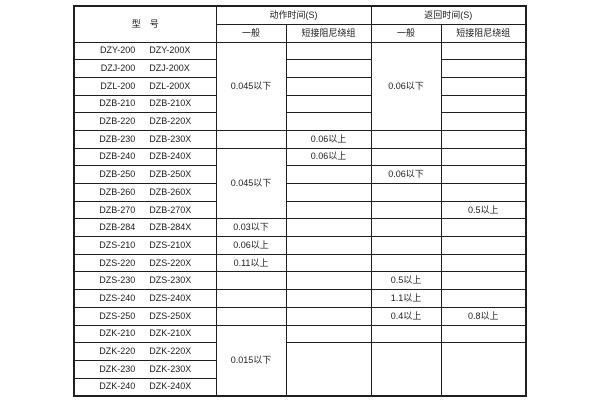  Describe the element at coordinates (145, 228) in the screenshot. I see `model-cell: DZB-284 DZB-284X` at that location.